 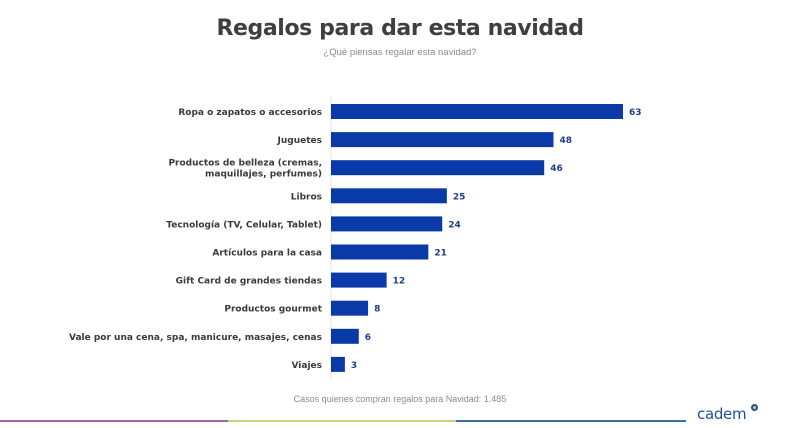 What do you see at coordinates (454, 225) in the screenshot?
I see `value-label: 24` at bounding box center [454, 225].